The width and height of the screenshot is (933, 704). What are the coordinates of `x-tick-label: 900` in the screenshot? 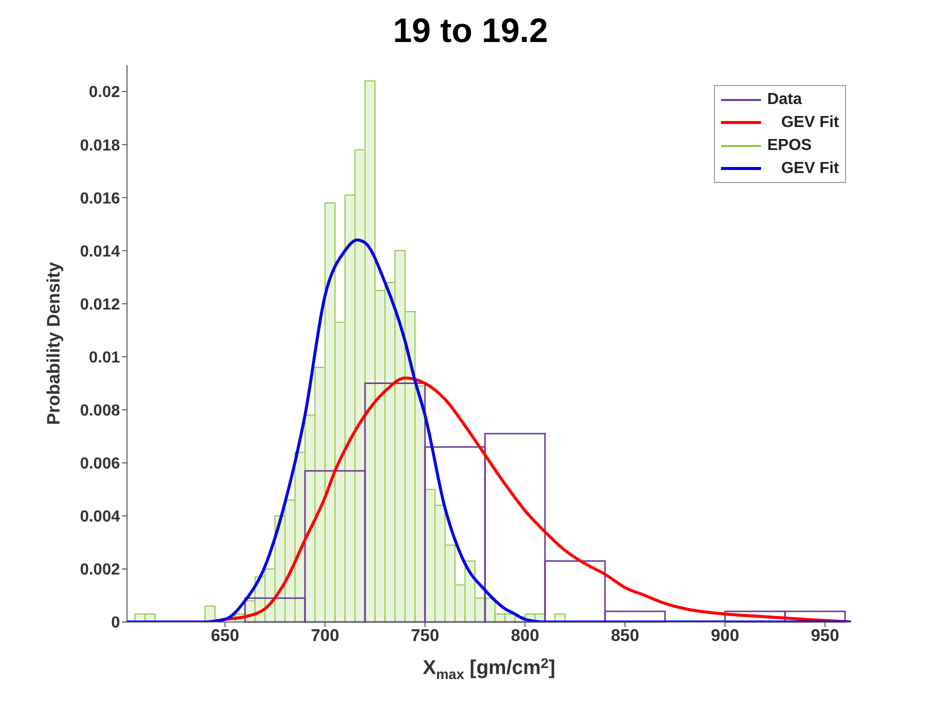 It's located at (725, 636).